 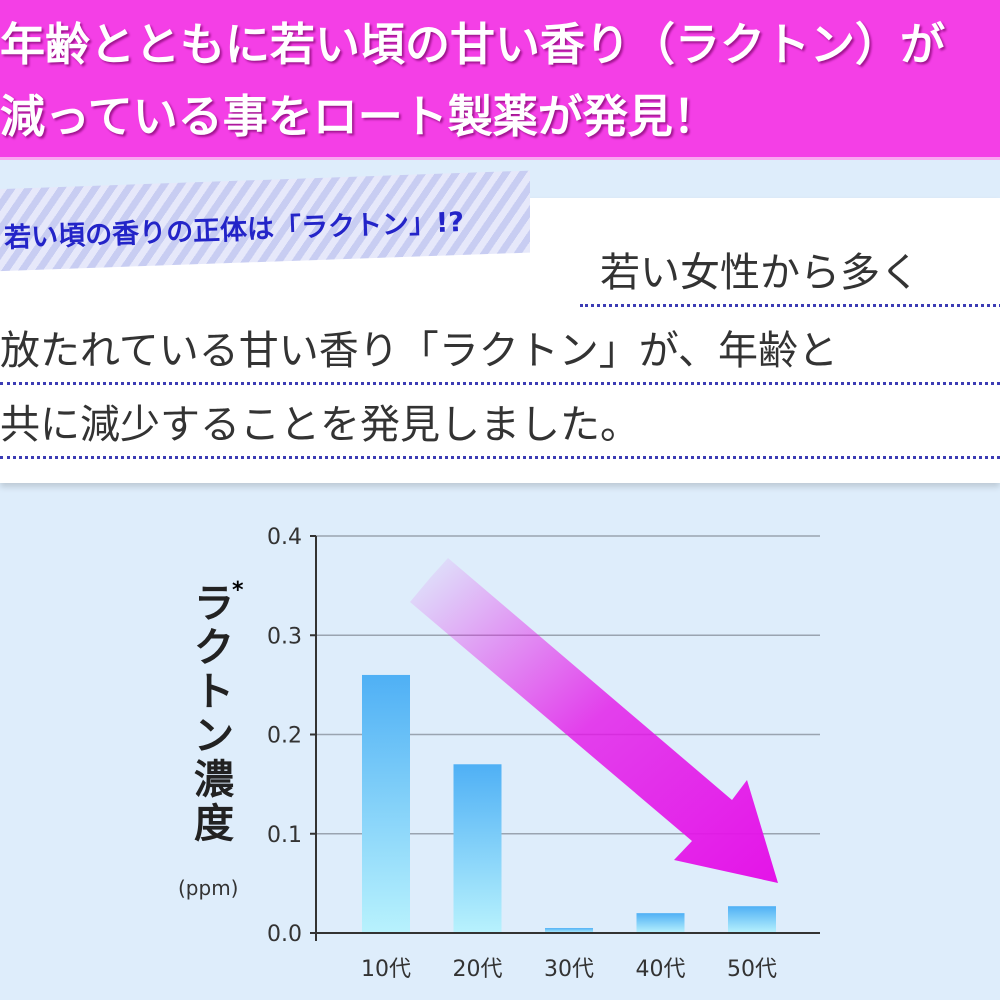 I want to click on bar-50代, so click(x=752, y=919).